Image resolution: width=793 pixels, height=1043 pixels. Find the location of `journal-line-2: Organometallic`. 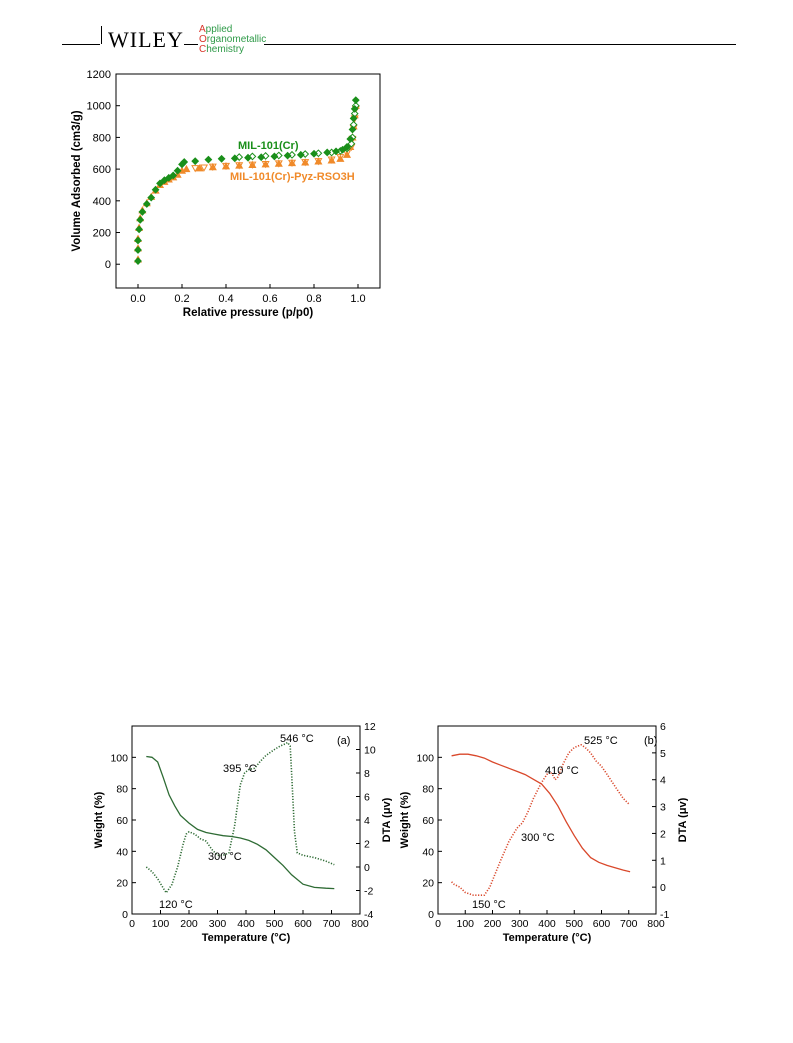

journal-line-2: Organometallic is located at coordinates (233, 39).